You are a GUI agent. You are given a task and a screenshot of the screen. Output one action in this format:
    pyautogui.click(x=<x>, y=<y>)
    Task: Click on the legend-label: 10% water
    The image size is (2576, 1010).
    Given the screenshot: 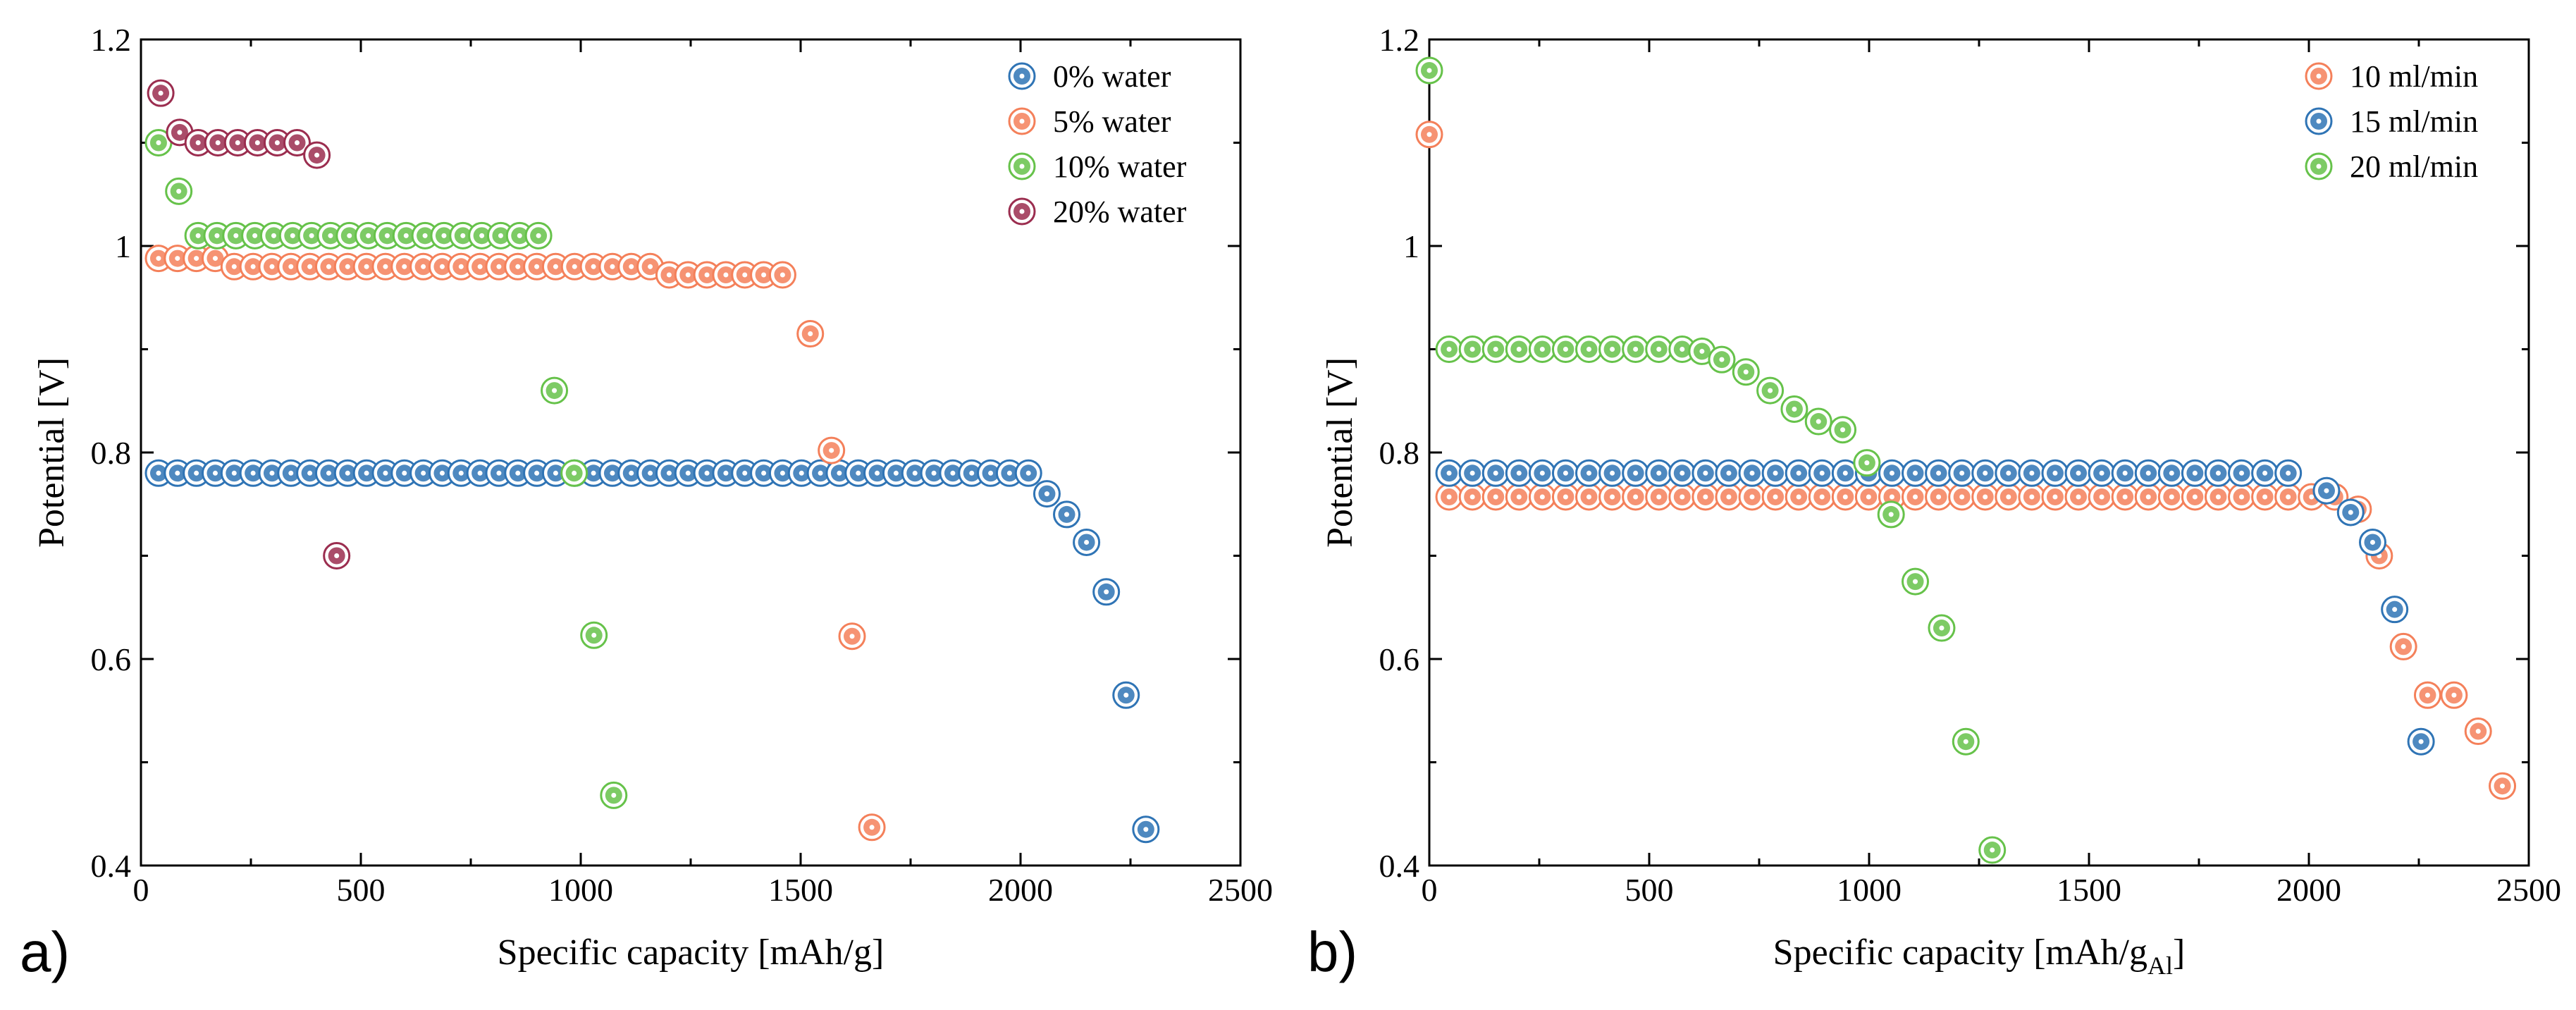 What is the action you would take?
    pyautogui.click(x=1120, y=166)
    